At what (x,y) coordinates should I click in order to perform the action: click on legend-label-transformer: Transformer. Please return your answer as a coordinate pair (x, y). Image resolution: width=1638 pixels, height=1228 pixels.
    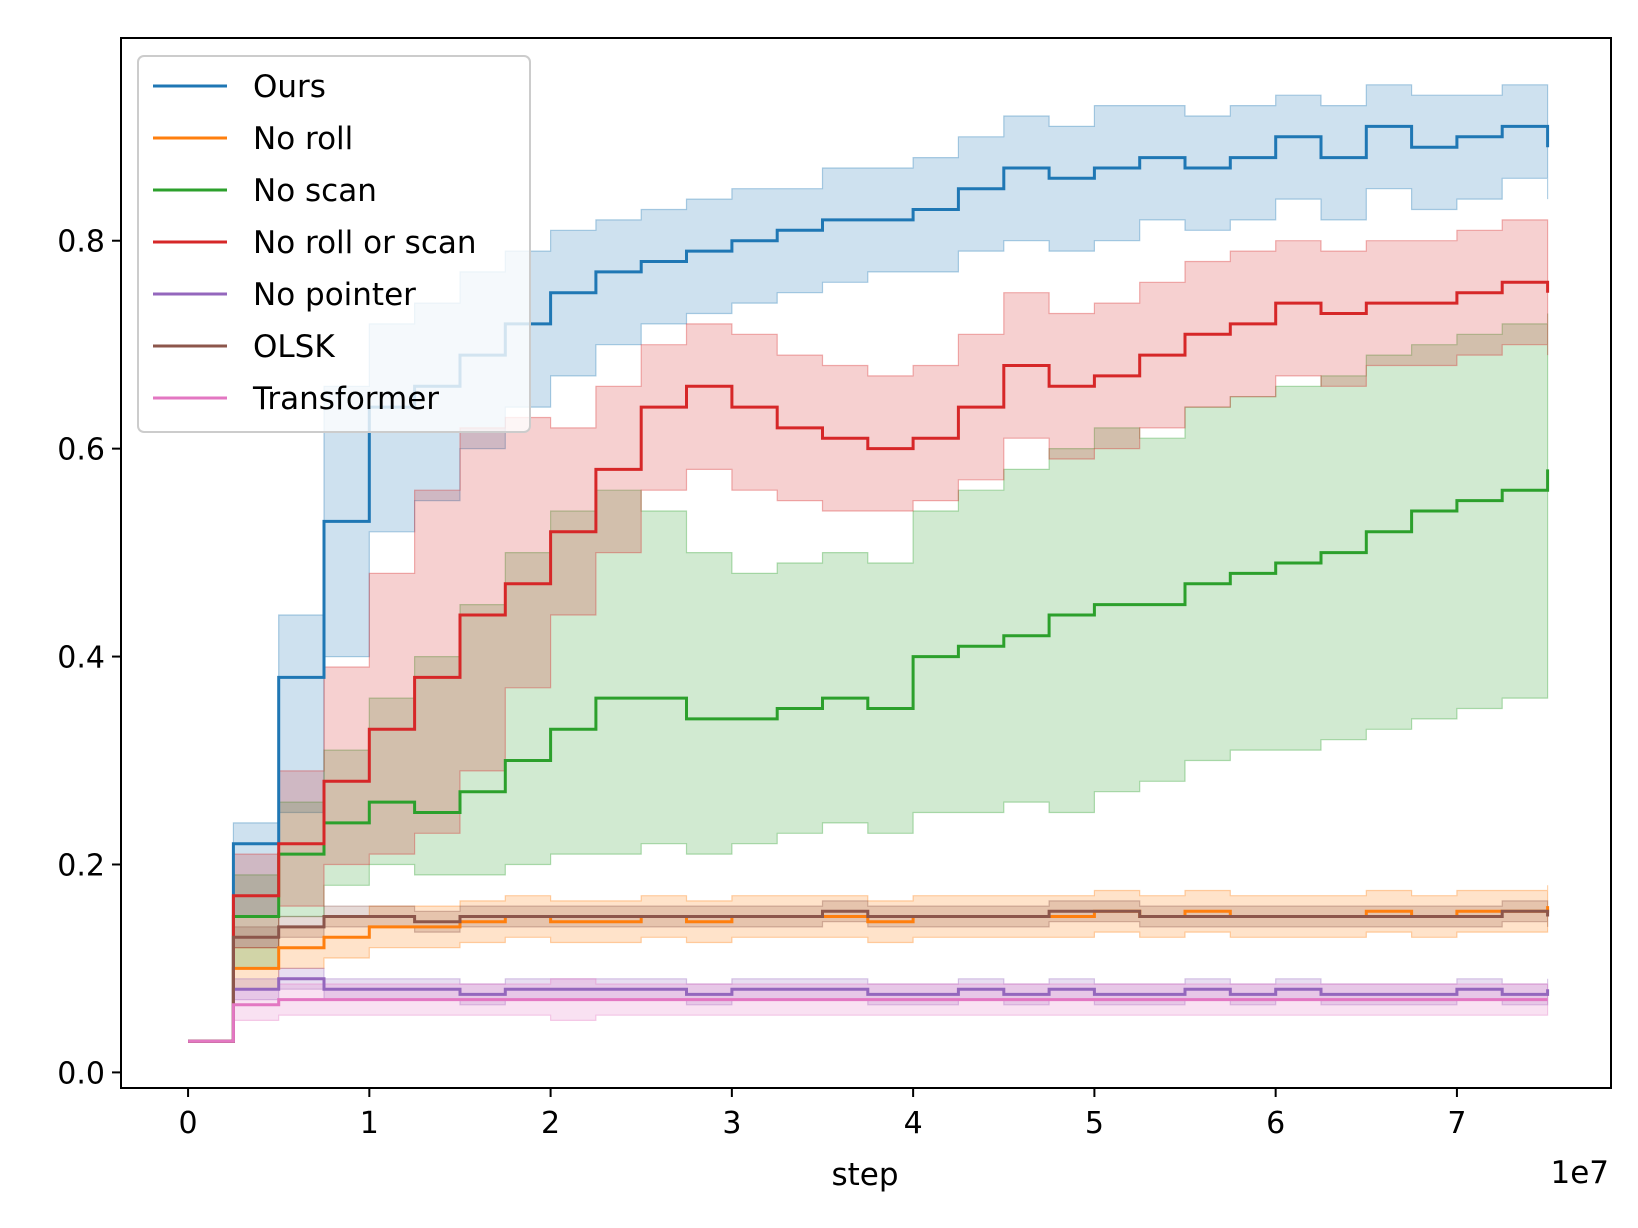
    Looking at the image, I should click on (345, 399).